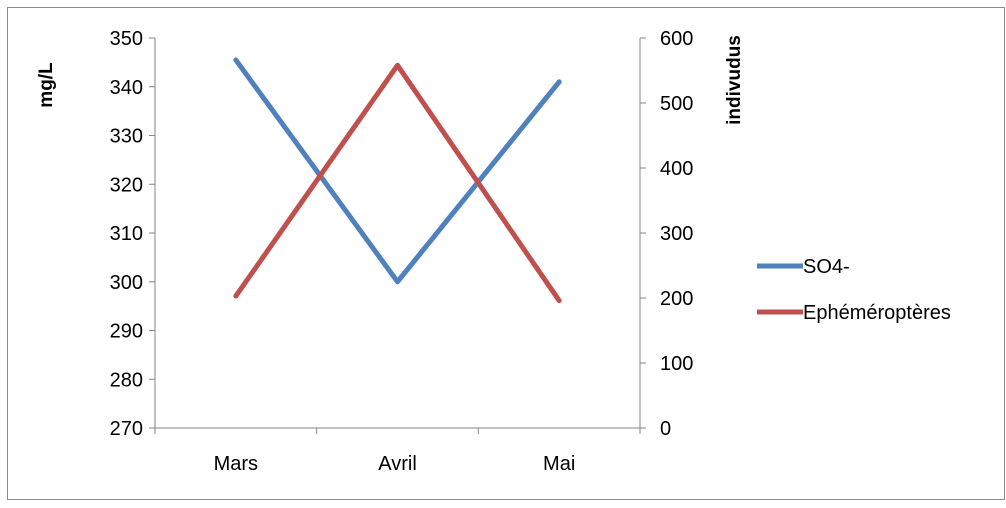 The image size is (1006, 508). I want to click on right-tick-label: 300, so click(676, 234).